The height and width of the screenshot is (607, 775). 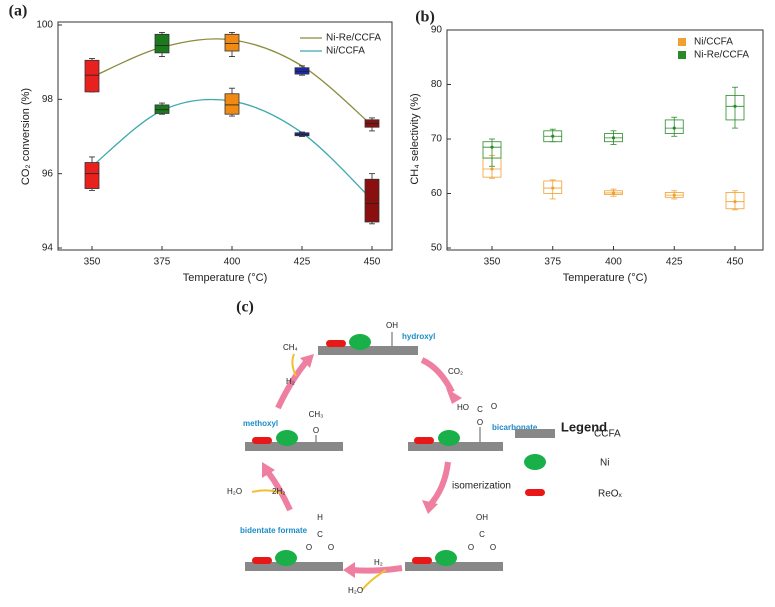 What do you see at coordinates (302, 262) in the screenshot?
I see `x-tick-label: 425` at bounding box center [302, 262].